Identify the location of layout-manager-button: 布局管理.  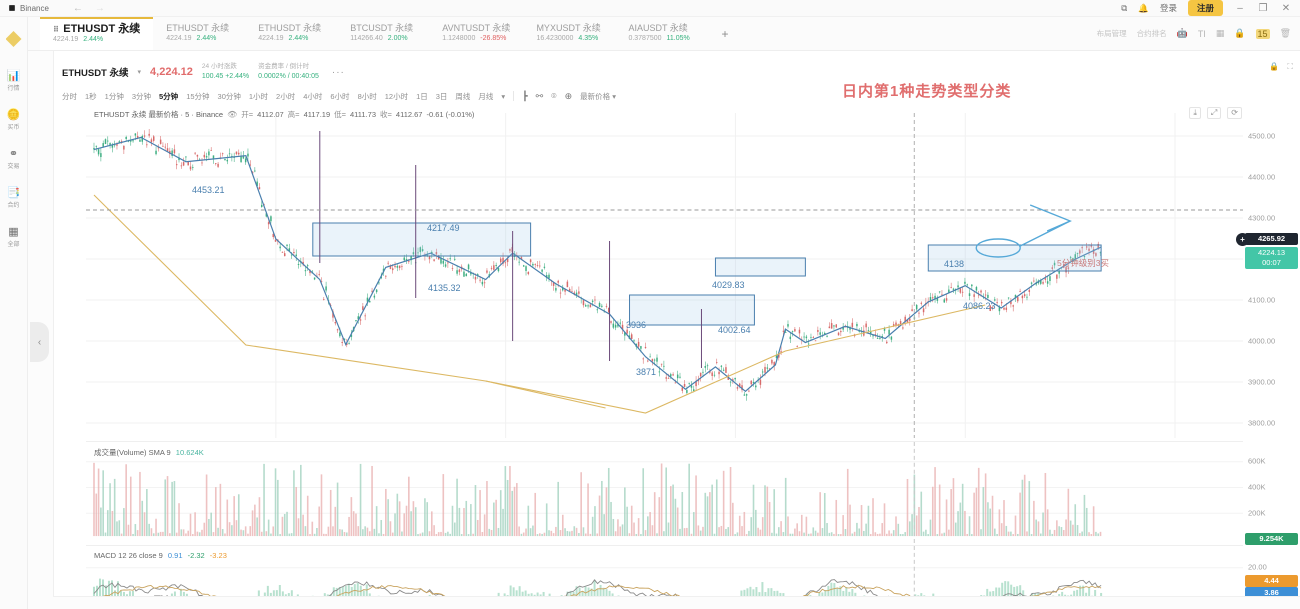
(1111, 33).